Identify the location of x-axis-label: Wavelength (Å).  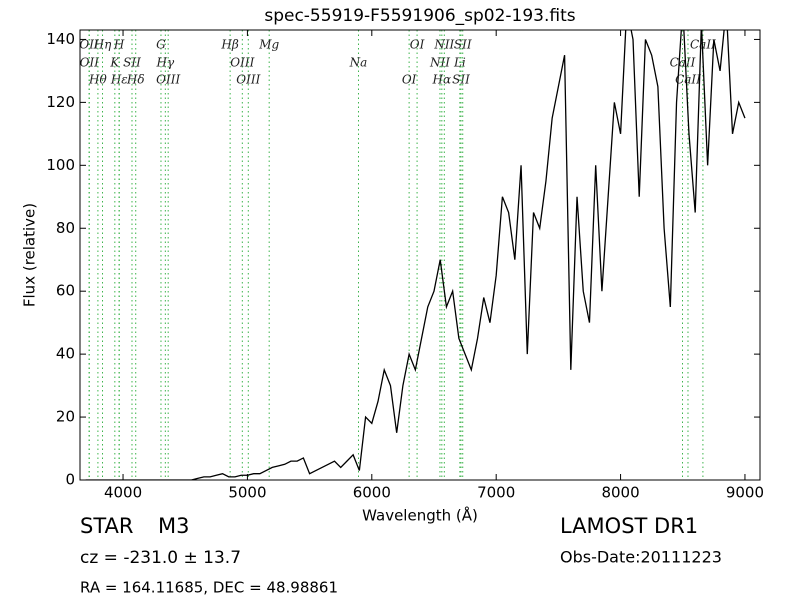
(420, 515).